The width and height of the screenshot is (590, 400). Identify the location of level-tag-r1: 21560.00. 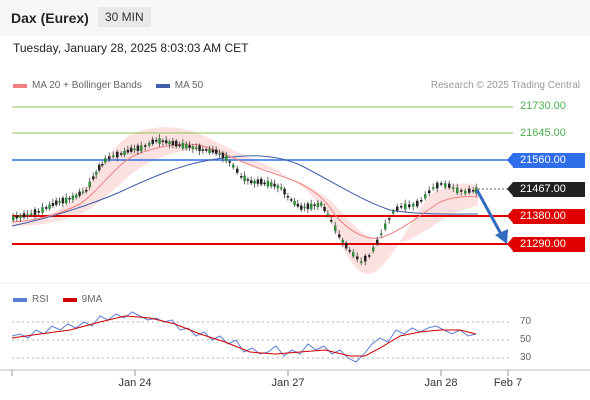
(546, 160).